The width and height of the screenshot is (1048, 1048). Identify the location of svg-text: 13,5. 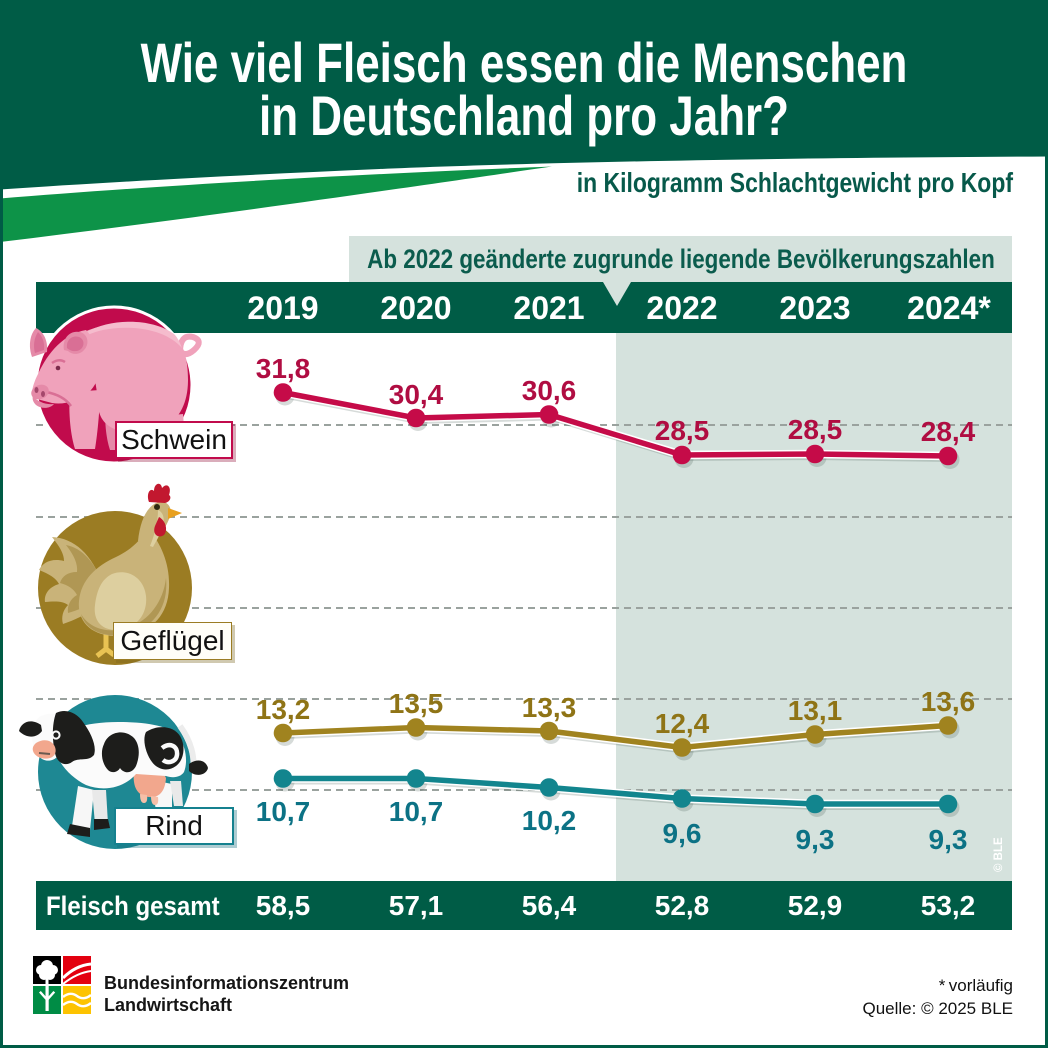
(416, 703).